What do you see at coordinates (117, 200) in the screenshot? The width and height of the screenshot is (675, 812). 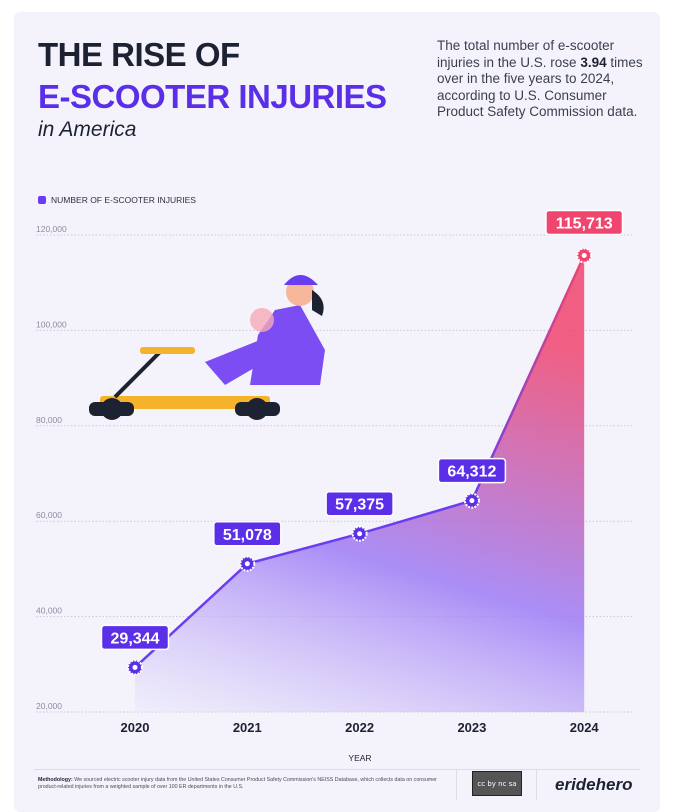 I see `legend: NUMBER OF E-SCOOTER INJURIES` at bounding box center [117, 200].